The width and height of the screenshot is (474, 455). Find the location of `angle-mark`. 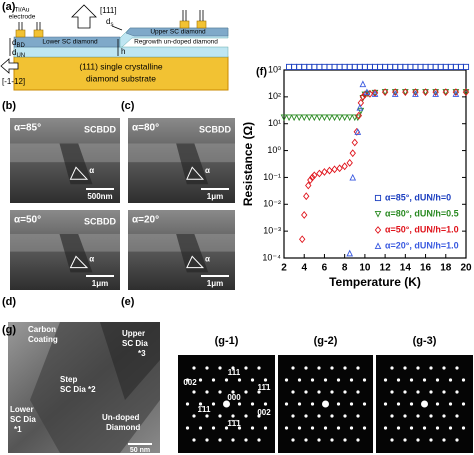

angle-mark is located at coordinates (195, 262).